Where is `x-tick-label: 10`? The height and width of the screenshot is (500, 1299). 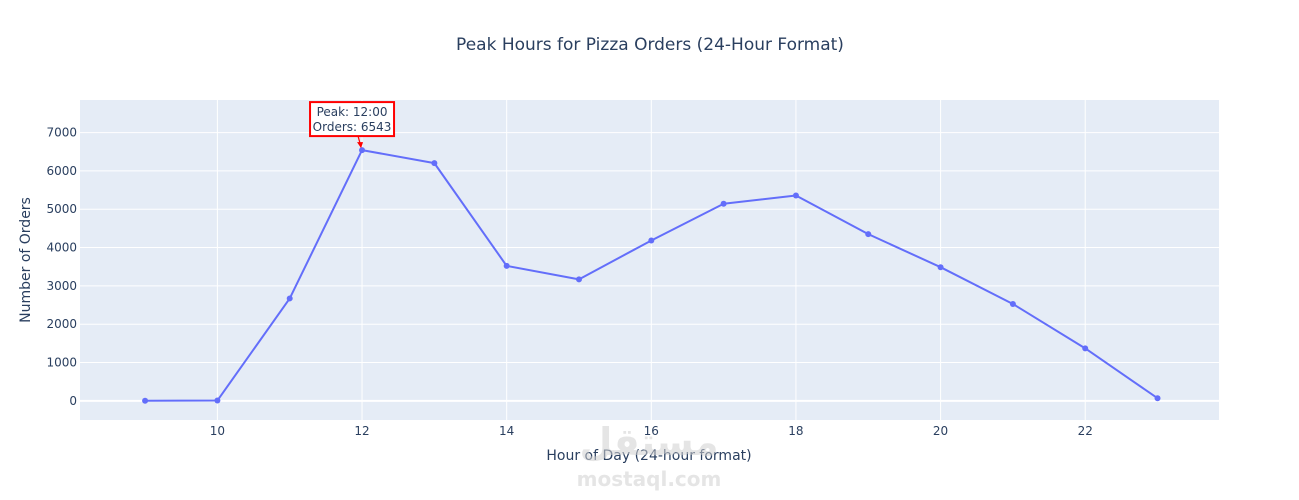 x-tick-label: 10 is located at coordinates (217, 431).